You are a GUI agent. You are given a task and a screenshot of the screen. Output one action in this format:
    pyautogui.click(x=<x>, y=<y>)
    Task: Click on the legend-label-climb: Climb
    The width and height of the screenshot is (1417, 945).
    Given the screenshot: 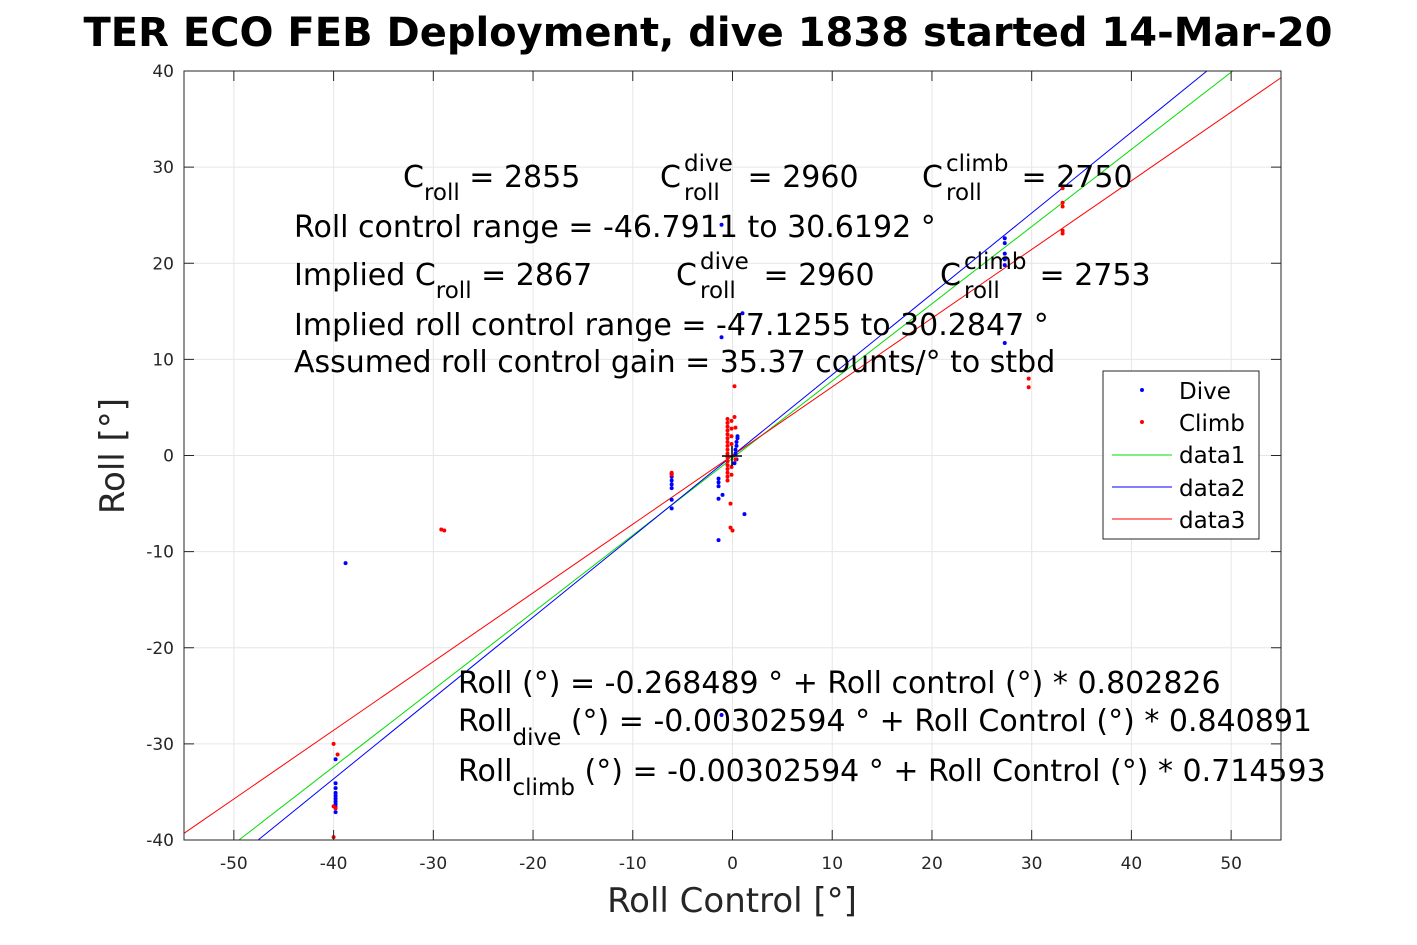 What is the action you would take?
    pyautogui.click(x=1212, y=424)
    